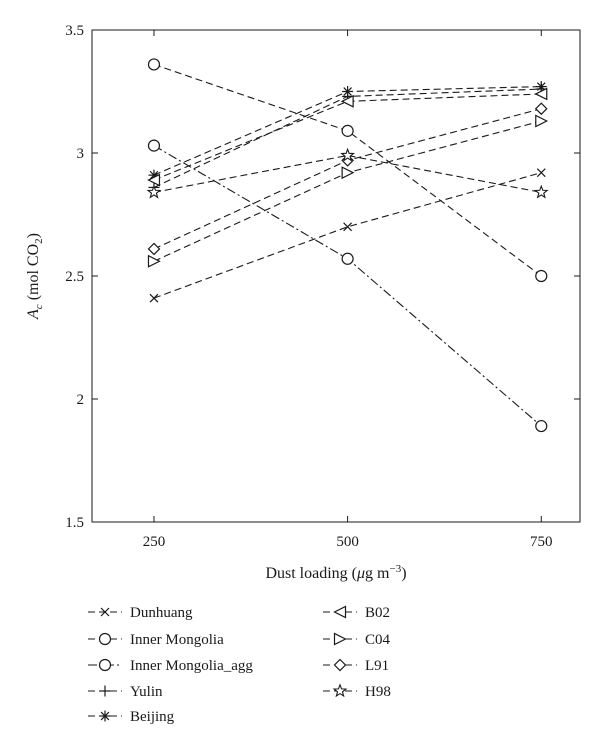  Describe the element at coordinates (356, 613) in the screenshot. I see `legend-item: B02` at that location.